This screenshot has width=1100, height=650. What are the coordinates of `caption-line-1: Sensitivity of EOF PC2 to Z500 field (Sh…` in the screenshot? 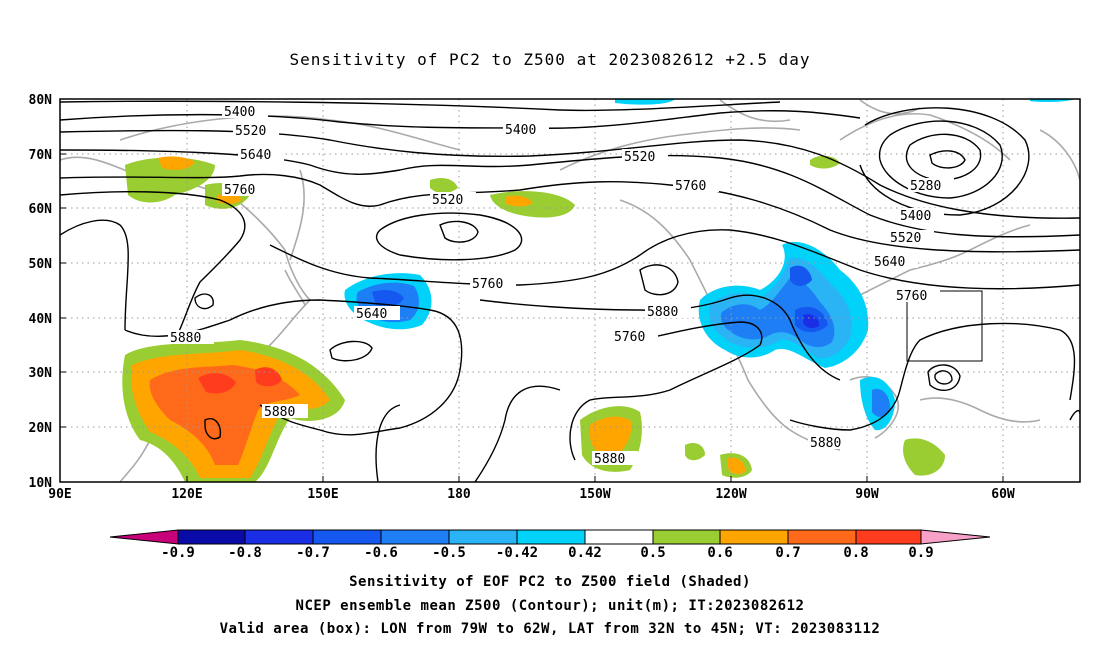 It's located at (550, 582).